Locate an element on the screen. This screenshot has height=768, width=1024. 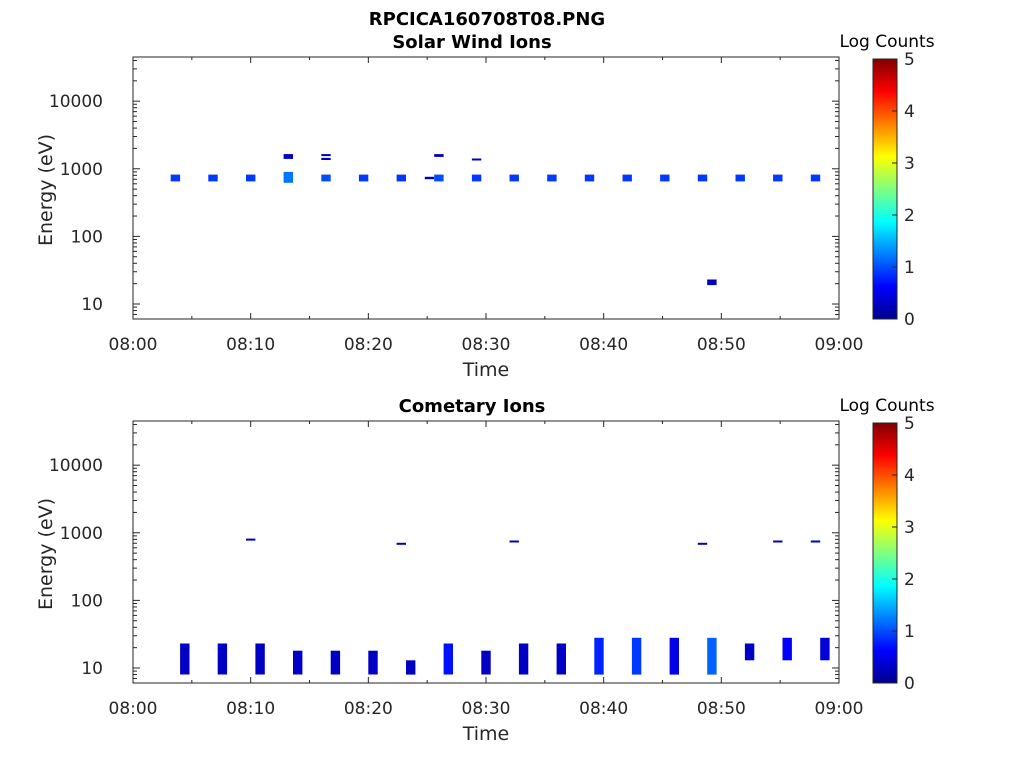
solar-wind-ions-title: Solar Wind Ions is located at coordinates (471, 42).